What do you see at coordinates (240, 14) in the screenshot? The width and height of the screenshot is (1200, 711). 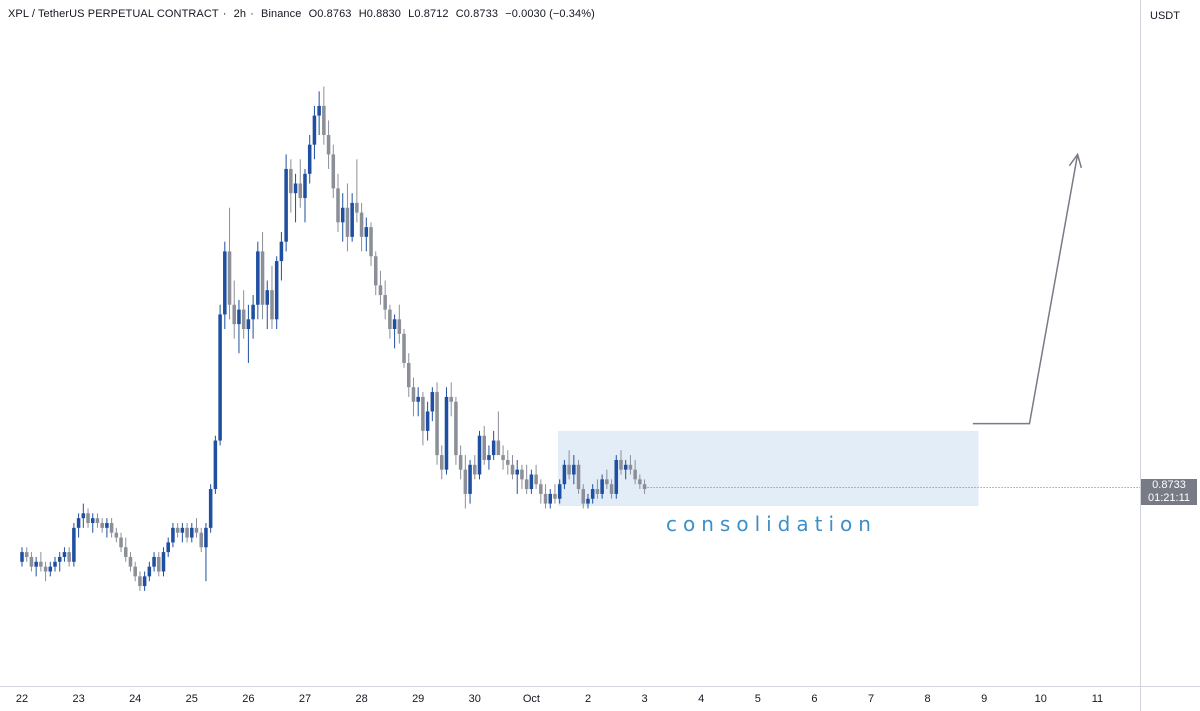 I see `interval-label: 2h` at bounding box center [240, 14].